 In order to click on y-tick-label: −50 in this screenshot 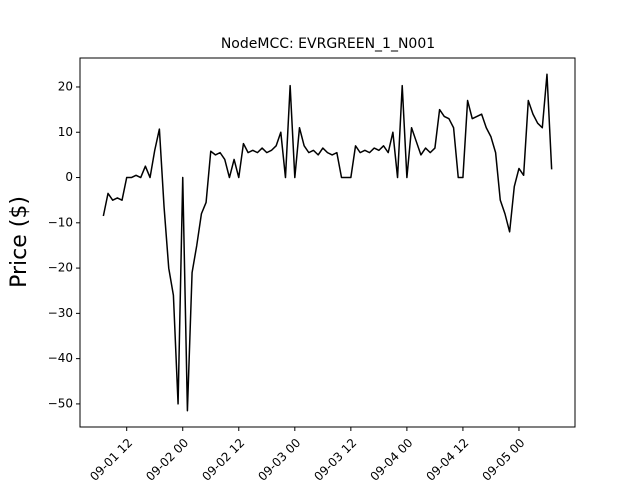, I will do `click(60, 403)`.